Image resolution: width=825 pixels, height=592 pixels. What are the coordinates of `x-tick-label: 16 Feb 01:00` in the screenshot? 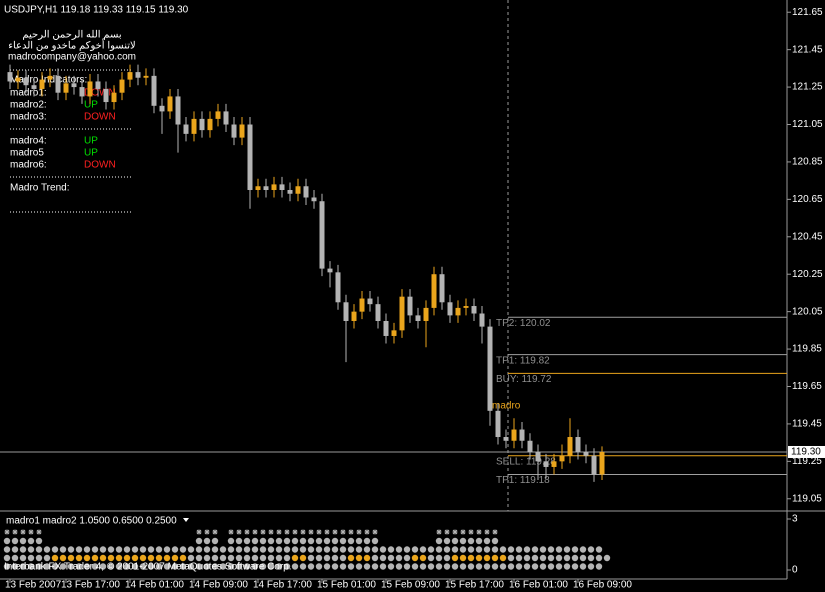 It's located at (538, 585).